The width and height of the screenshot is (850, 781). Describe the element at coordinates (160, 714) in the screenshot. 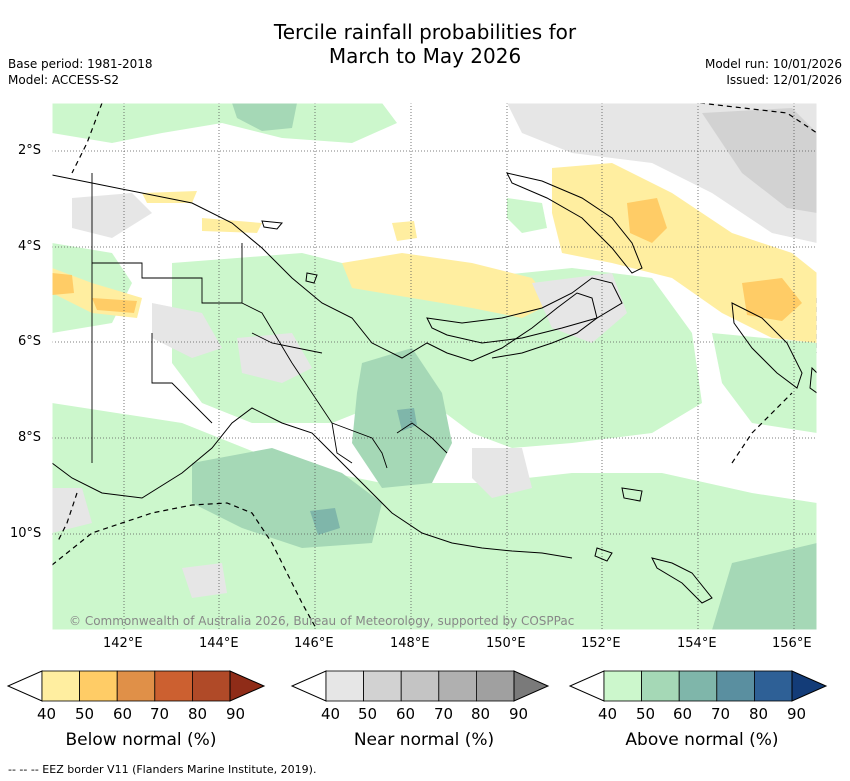

I see `cb-below-tick-70: 70` at that location.